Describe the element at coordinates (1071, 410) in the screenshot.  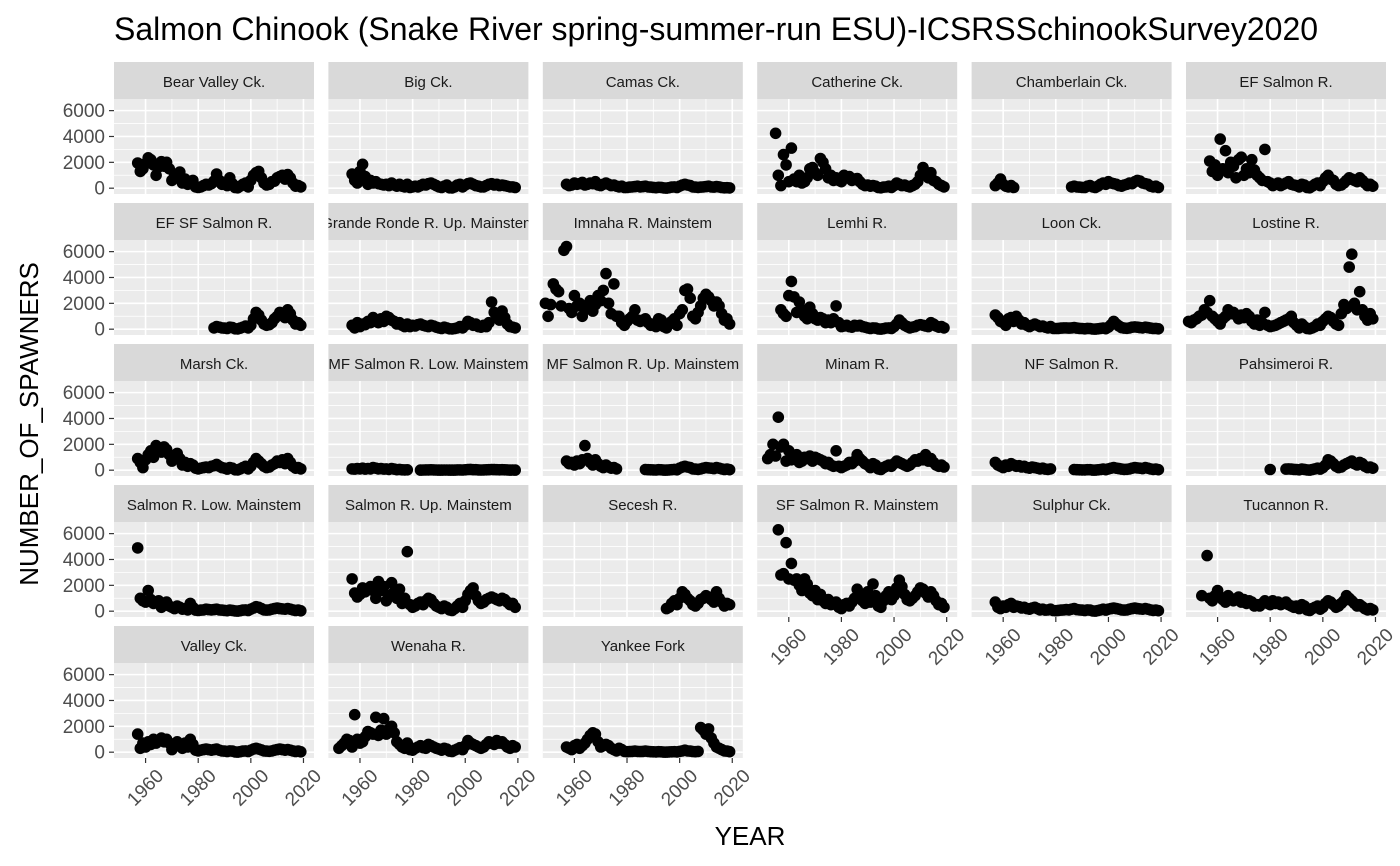
I see `facet-panel: NF Salmon R.` at that location.